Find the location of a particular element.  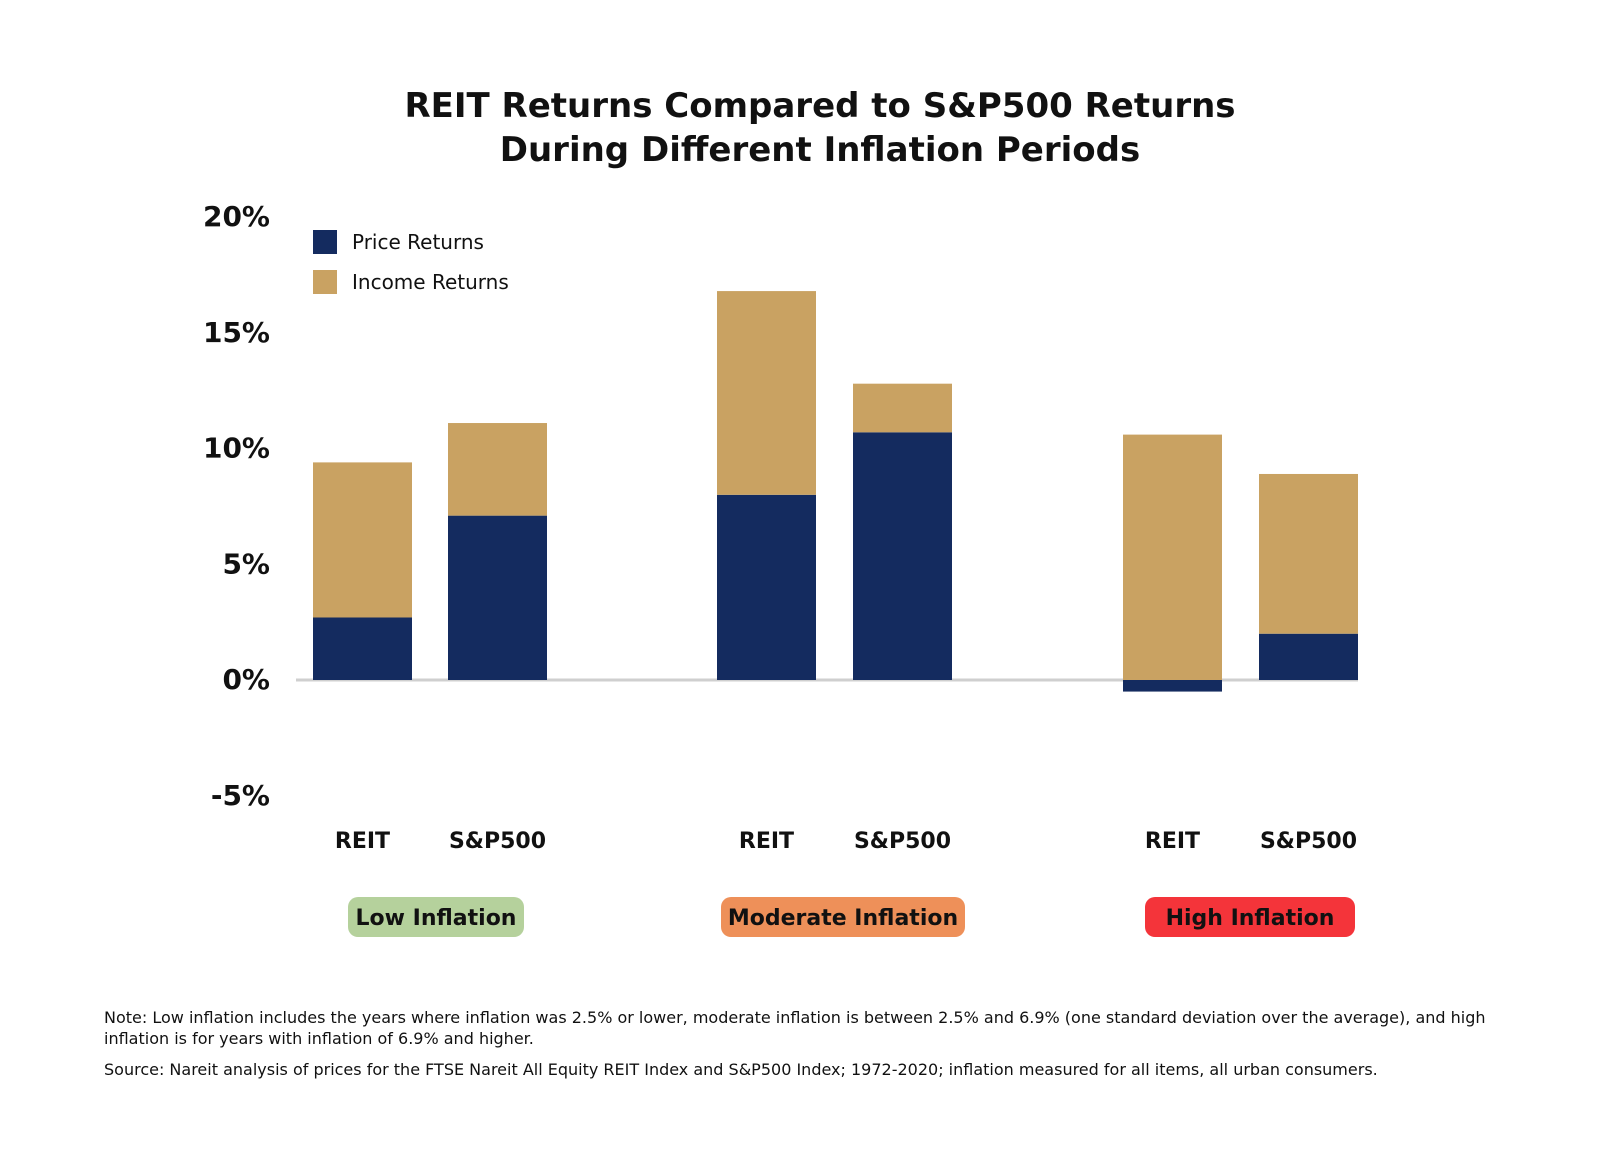

chart-title-line-1: REIT Returns Compared to S&P500 Returns is located at coordinates (820, 106).